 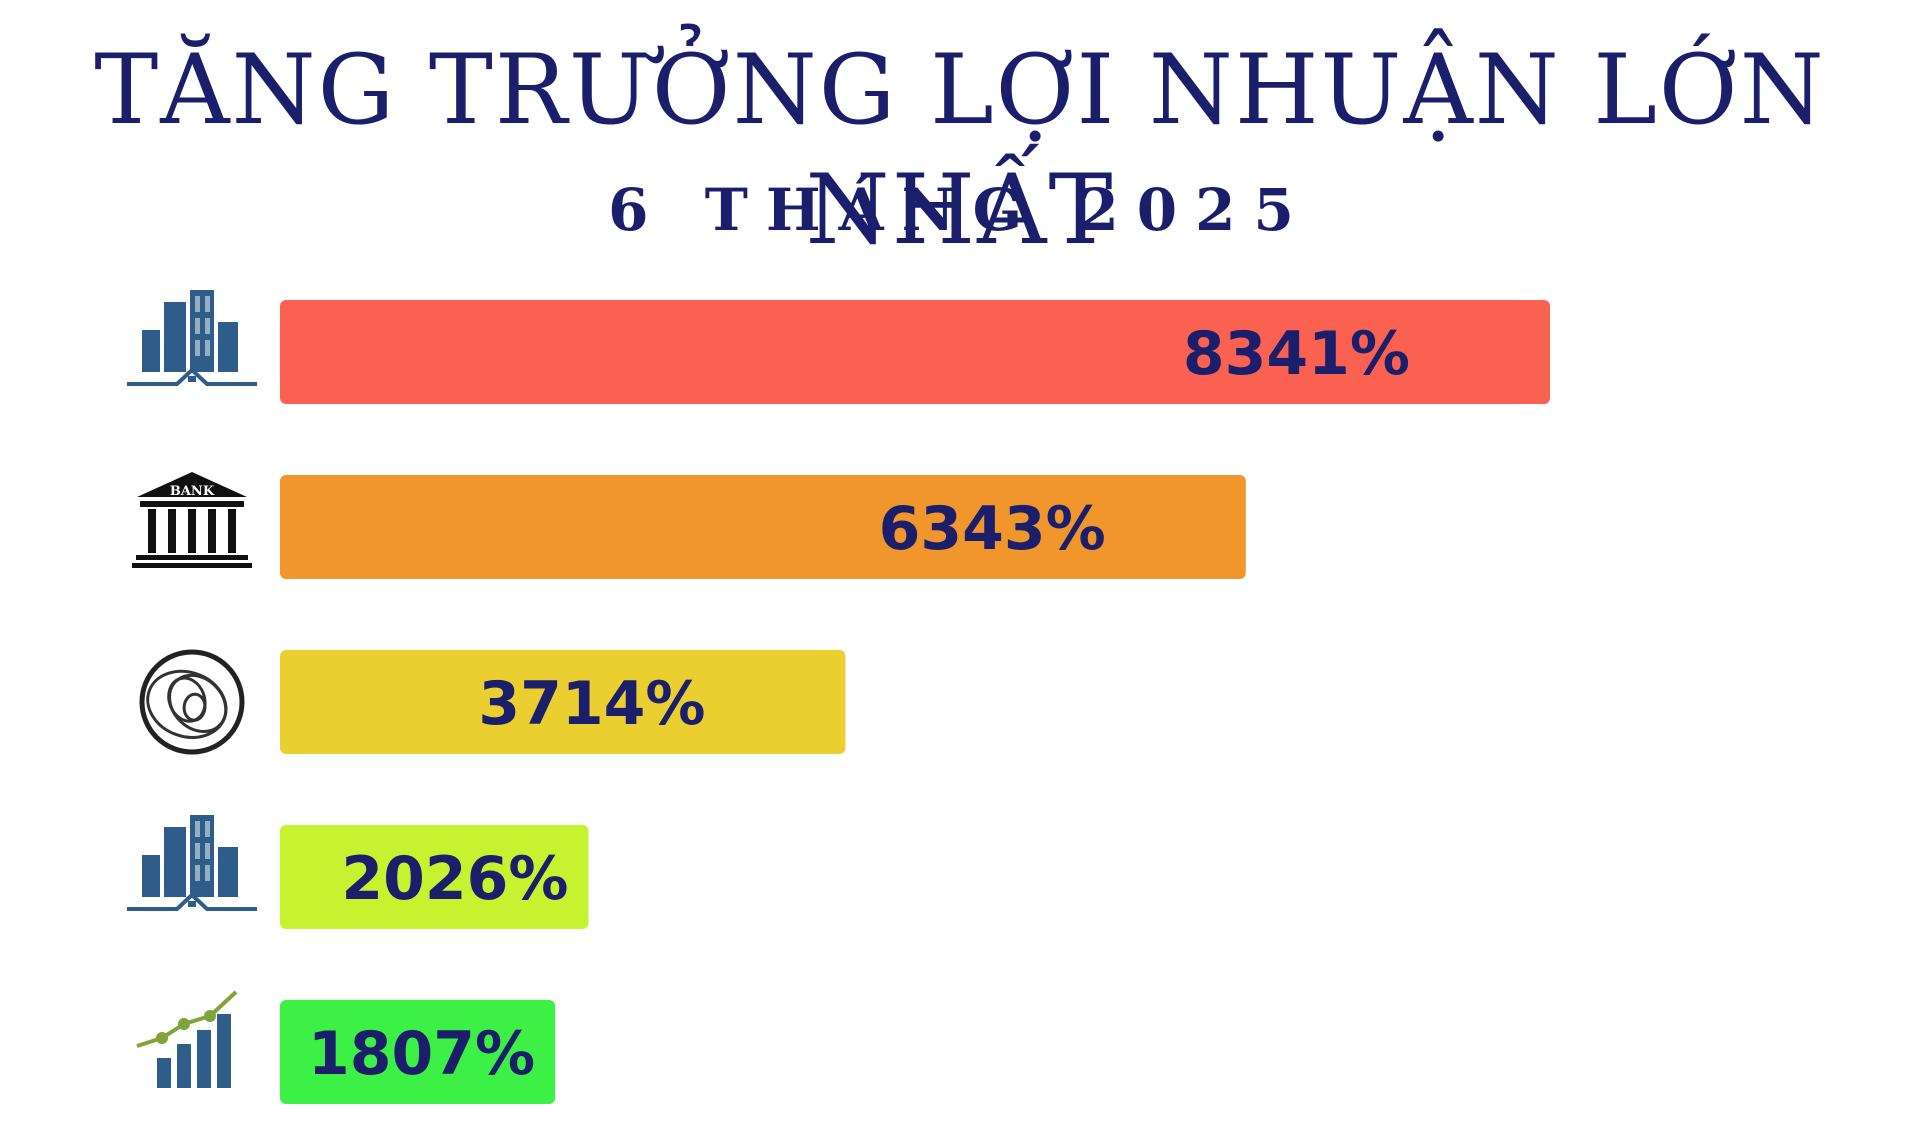 What do you see at coordinates (992, 529) in the screenshot?
I see `bar-value-label: 6343%` at bounding box center [992, 529].